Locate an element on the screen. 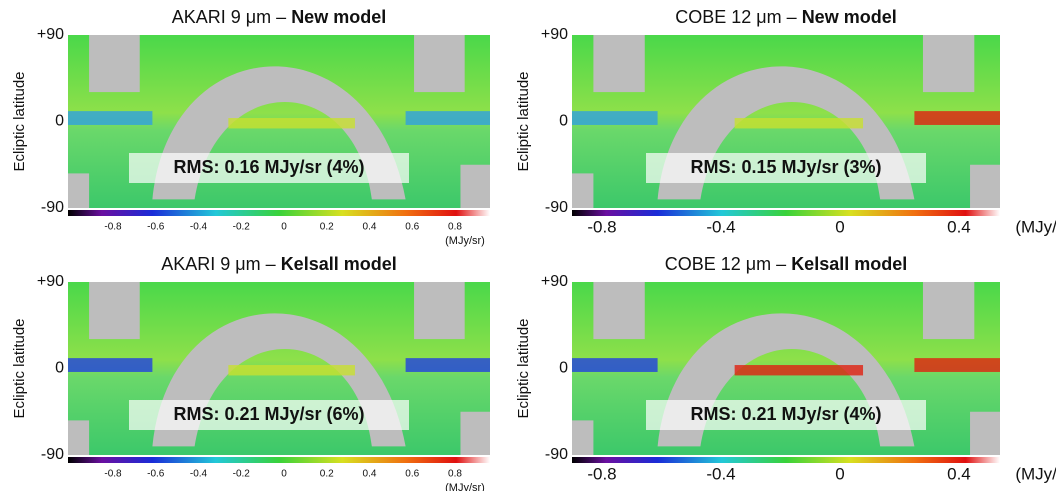 Image resolution: width=1056 pixels, height=491 pixels. rms-annotation: RMS: 0.21 MJy/sr (4%) is located at coordinates (785, 414).